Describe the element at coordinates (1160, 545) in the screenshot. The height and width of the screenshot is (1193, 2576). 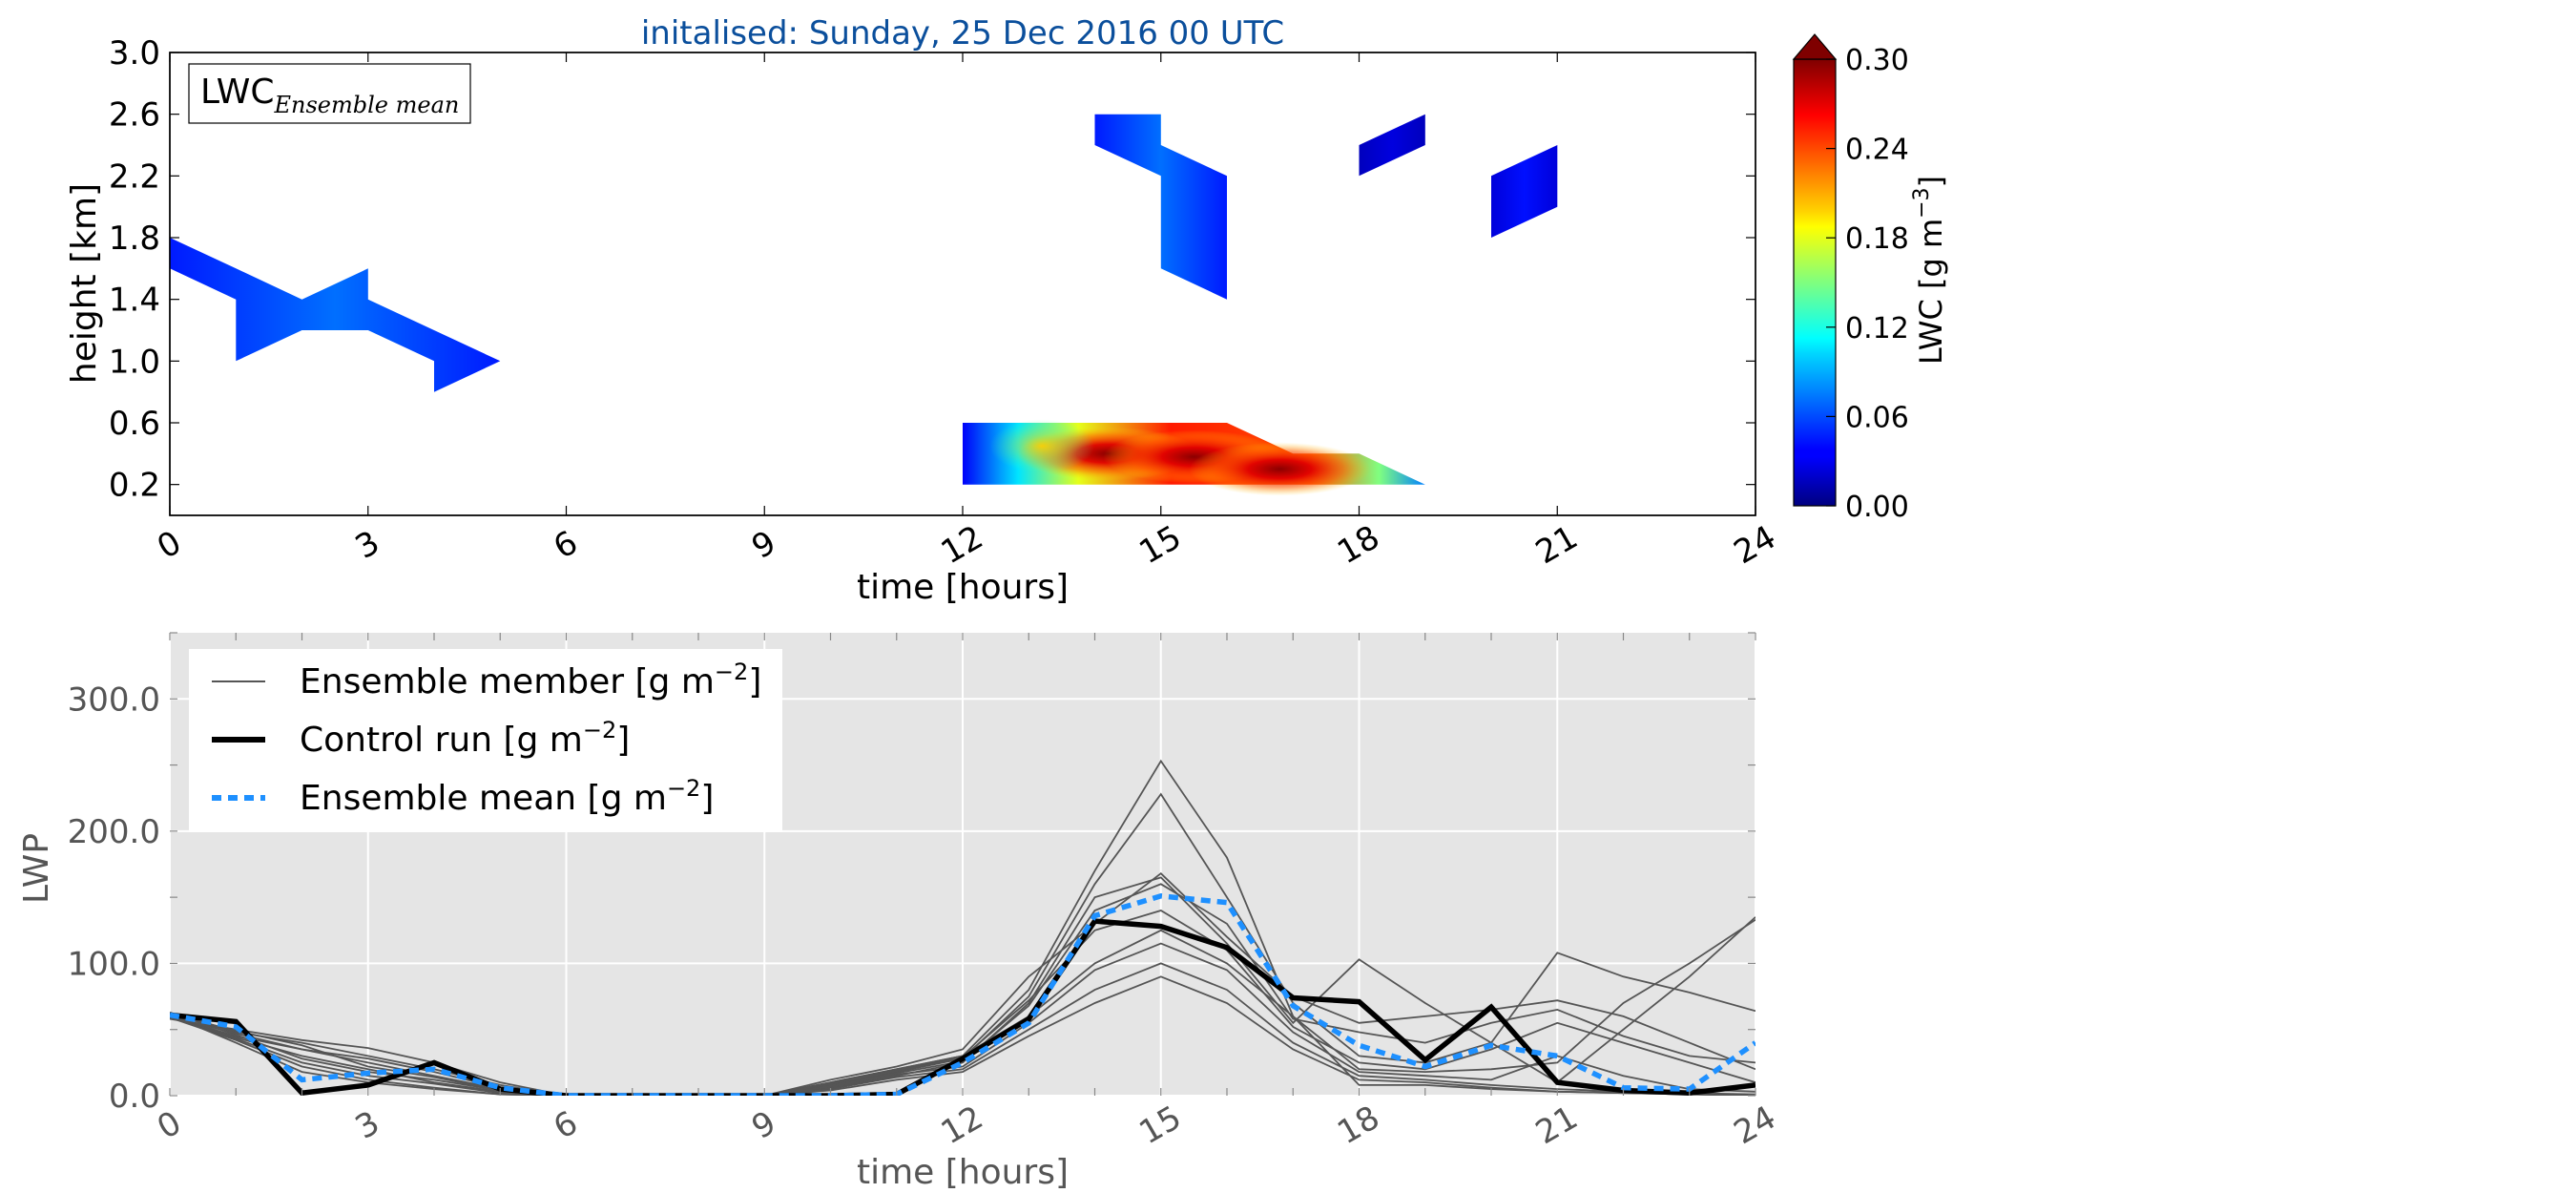
I see `heatmap-x-tick-label: 15` at that location.